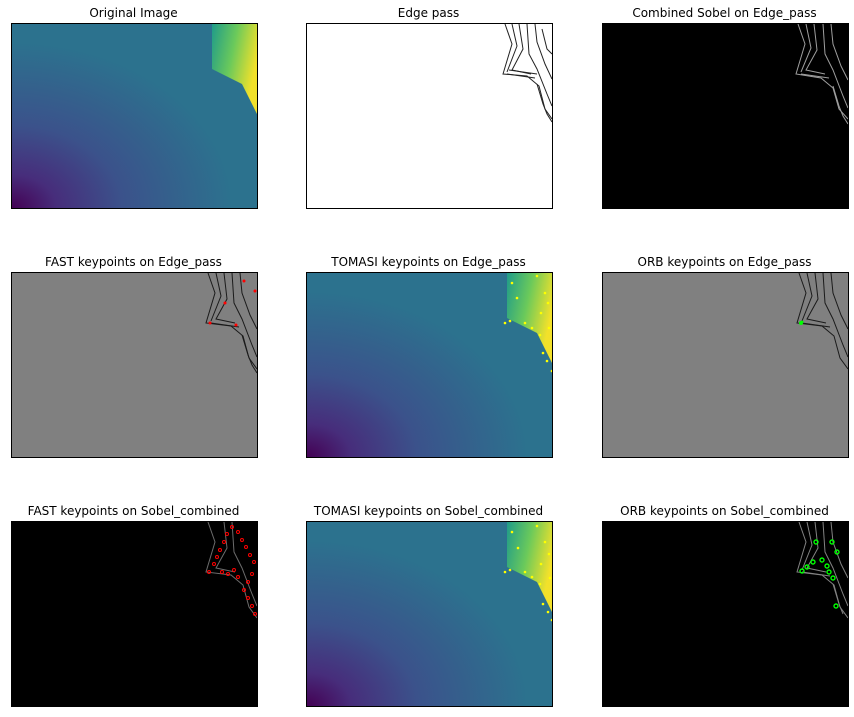  I want to click on tomasi-edge-panel, so click(429, 365).